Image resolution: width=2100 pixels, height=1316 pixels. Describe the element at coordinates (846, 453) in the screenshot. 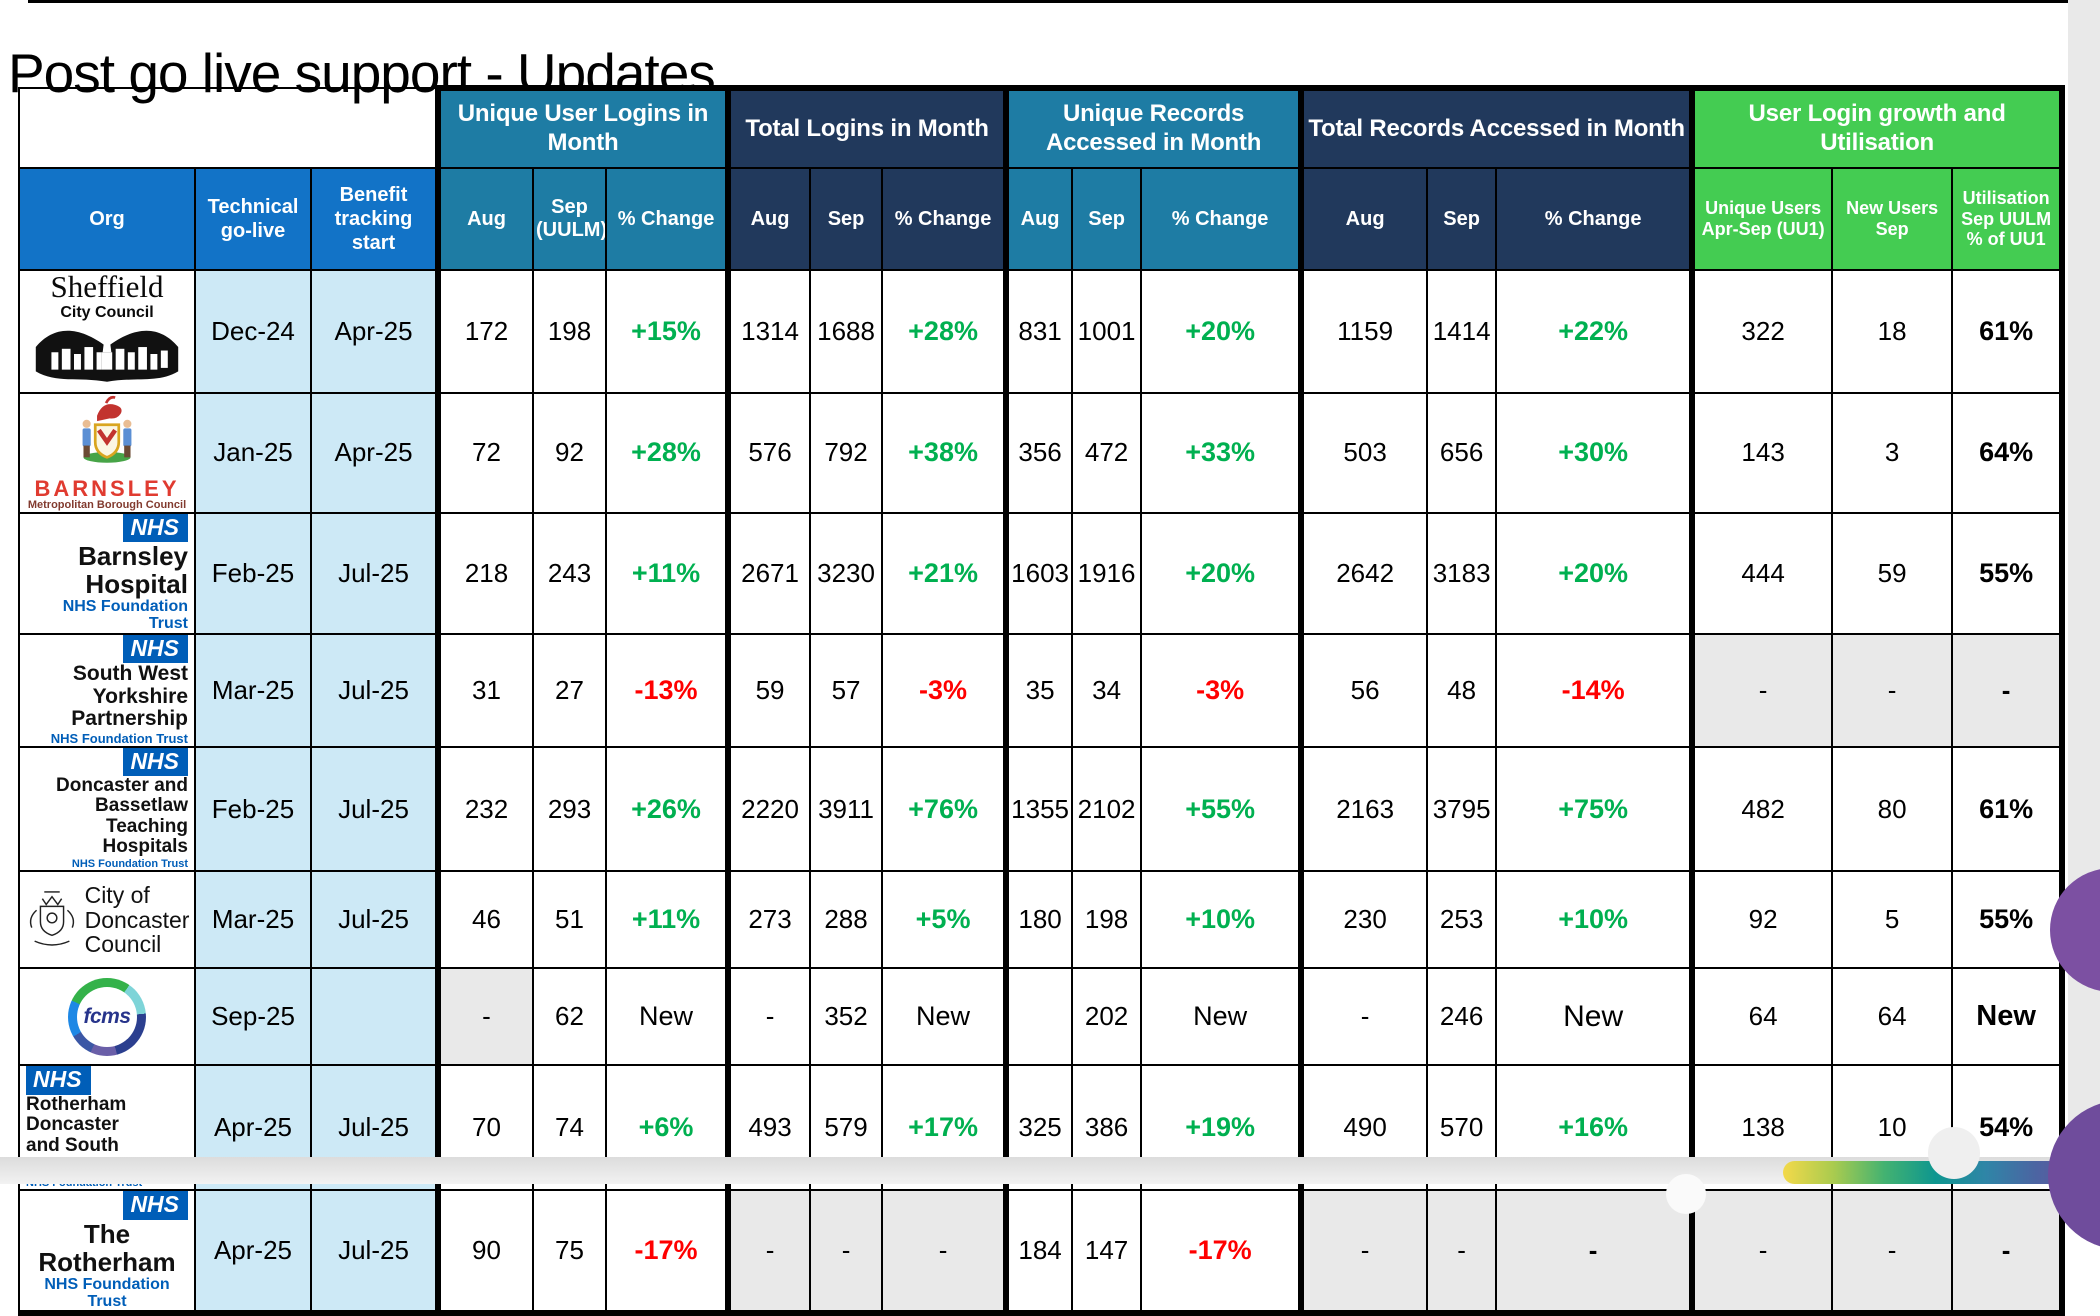

I see `metric-cell: 792` at that location.